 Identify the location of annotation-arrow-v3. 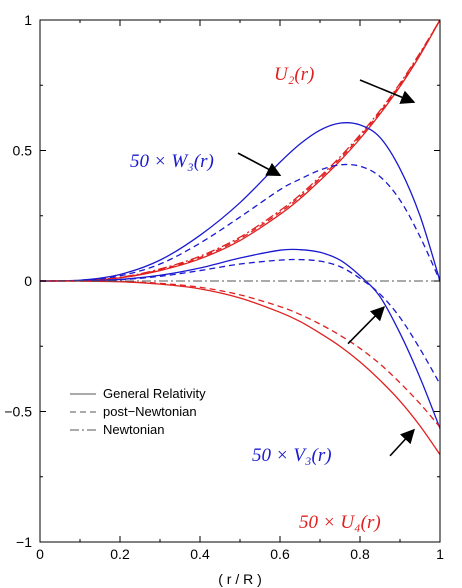
(366, 325).